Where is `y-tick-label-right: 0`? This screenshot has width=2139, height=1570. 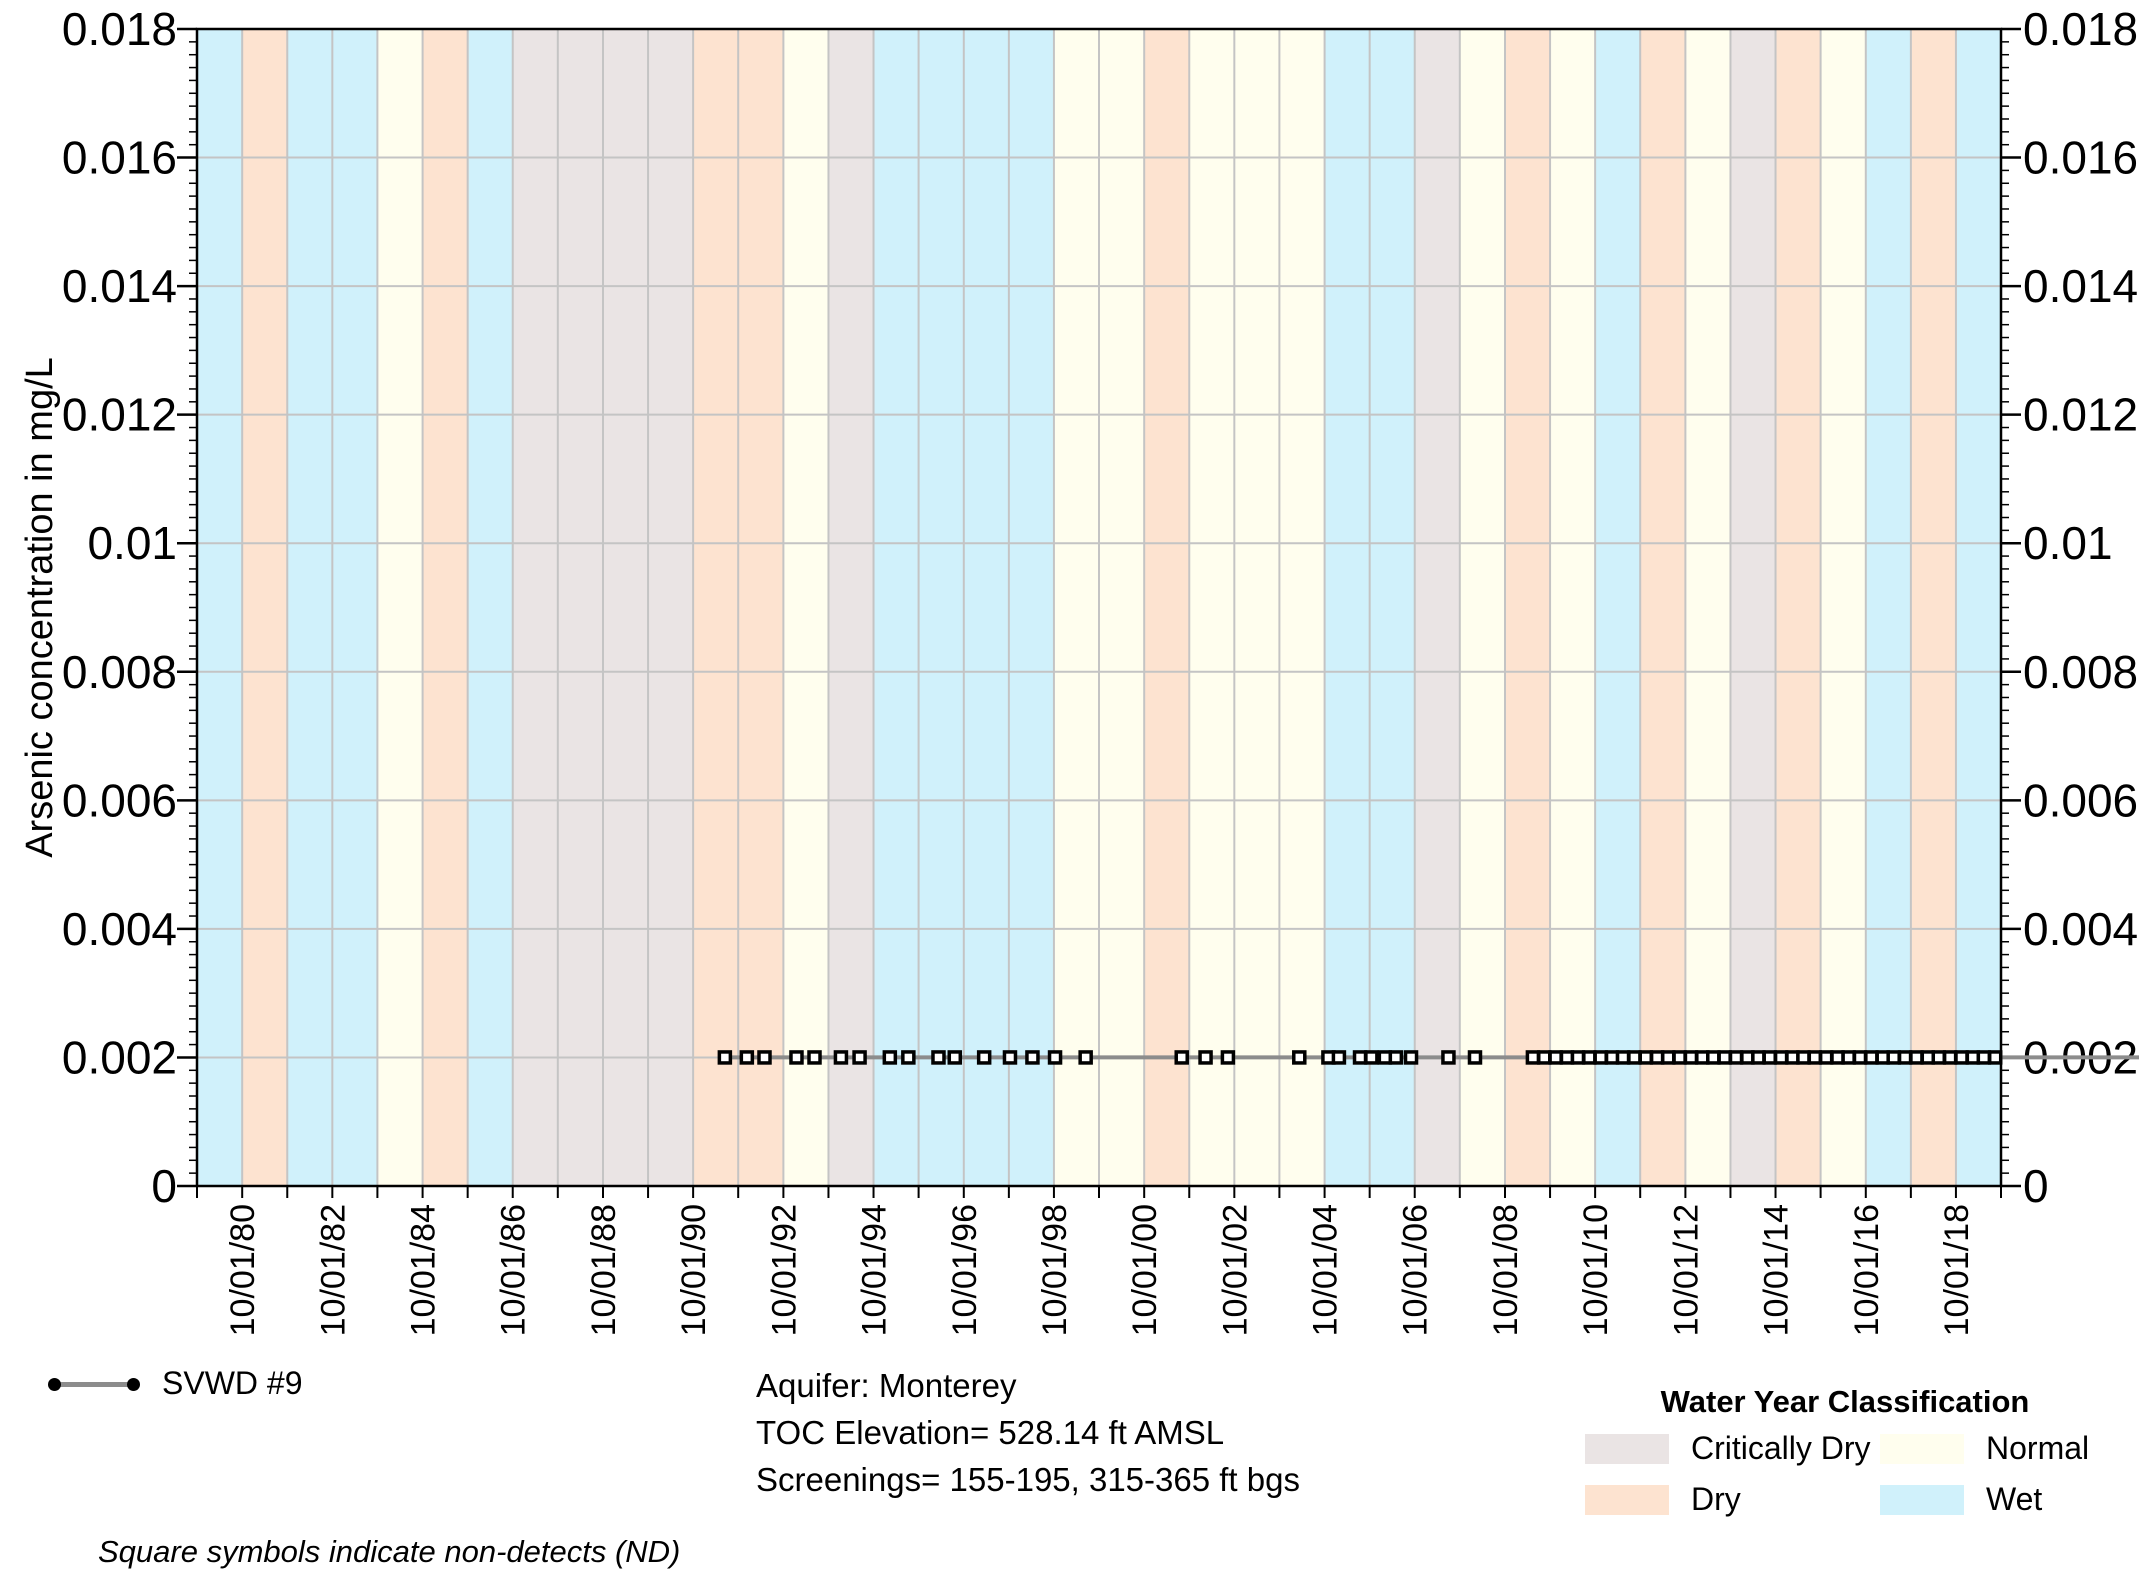
y-tick-label-right: 0 is located at coordinates (2036, 1186).